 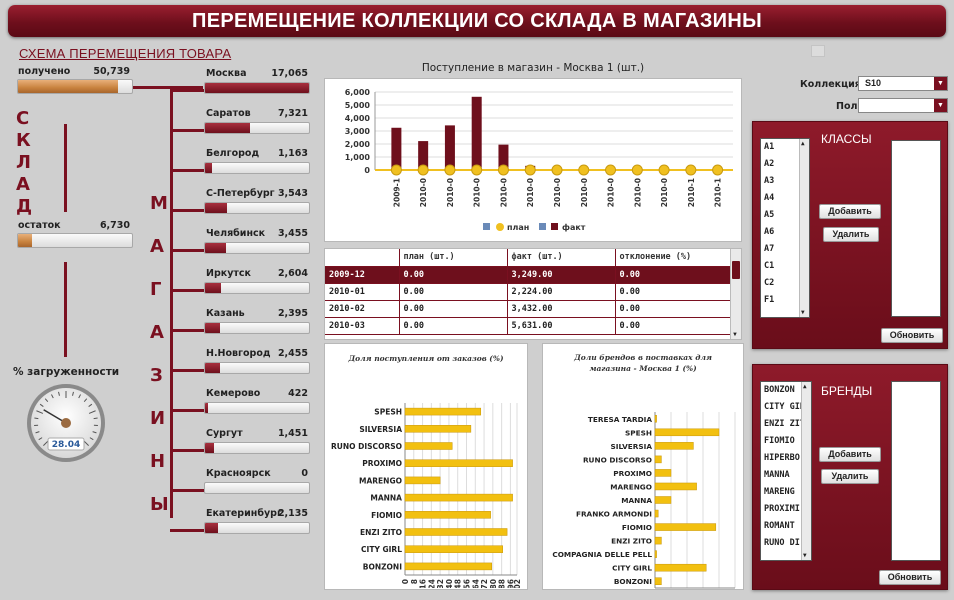 I want to click on classes-selected-list, so click(x=916, y=228).